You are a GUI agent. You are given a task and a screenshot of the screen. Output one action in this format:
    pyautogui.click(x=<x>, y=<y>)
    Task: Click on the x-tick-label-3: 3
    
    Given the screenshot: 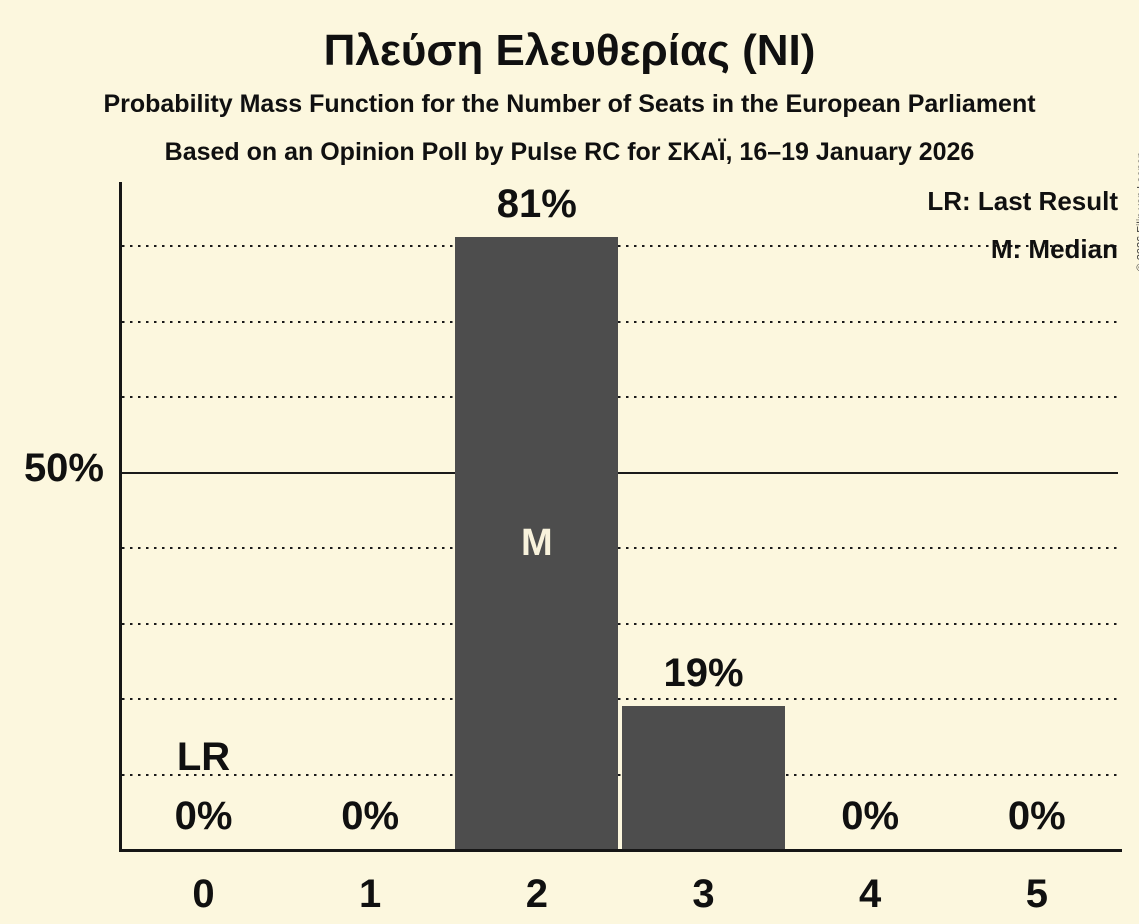 What is the action you would take?
    pyautogui.click(x=703, y=894)
    